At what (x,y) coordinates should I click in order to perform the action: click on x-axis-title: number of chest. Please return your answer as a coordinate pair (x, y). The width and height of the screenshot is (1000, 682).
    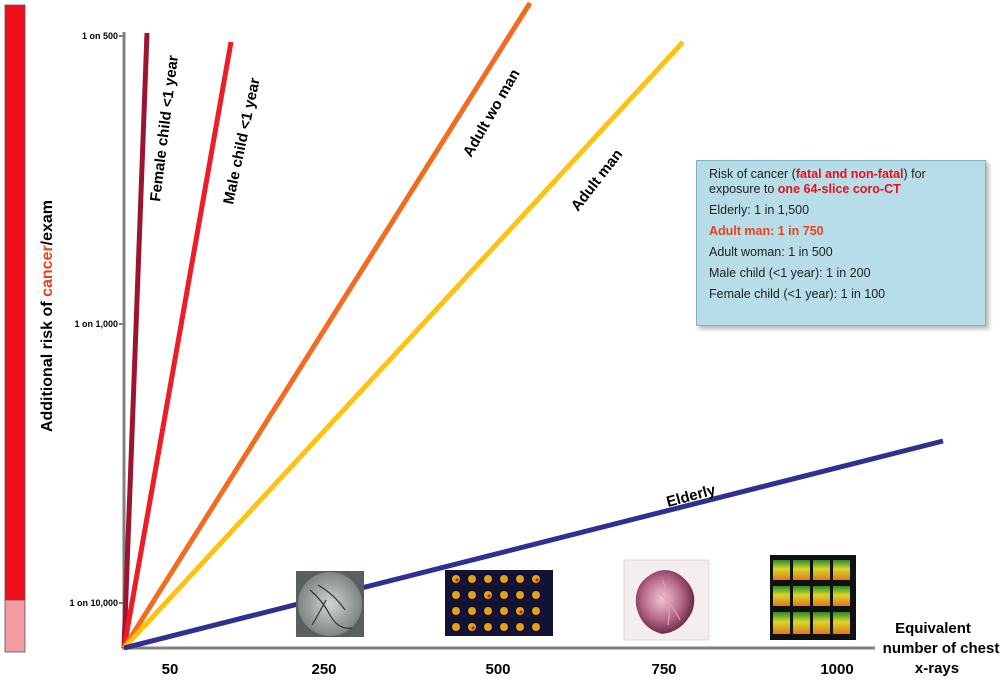
    Looking at the image, I should click on (941, 648).